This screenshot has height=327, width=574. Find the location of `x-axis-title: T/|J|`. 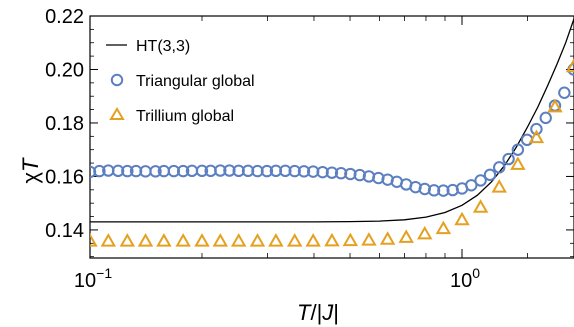

x-axis-title: T/|J| is located at coordinates (318, 312).